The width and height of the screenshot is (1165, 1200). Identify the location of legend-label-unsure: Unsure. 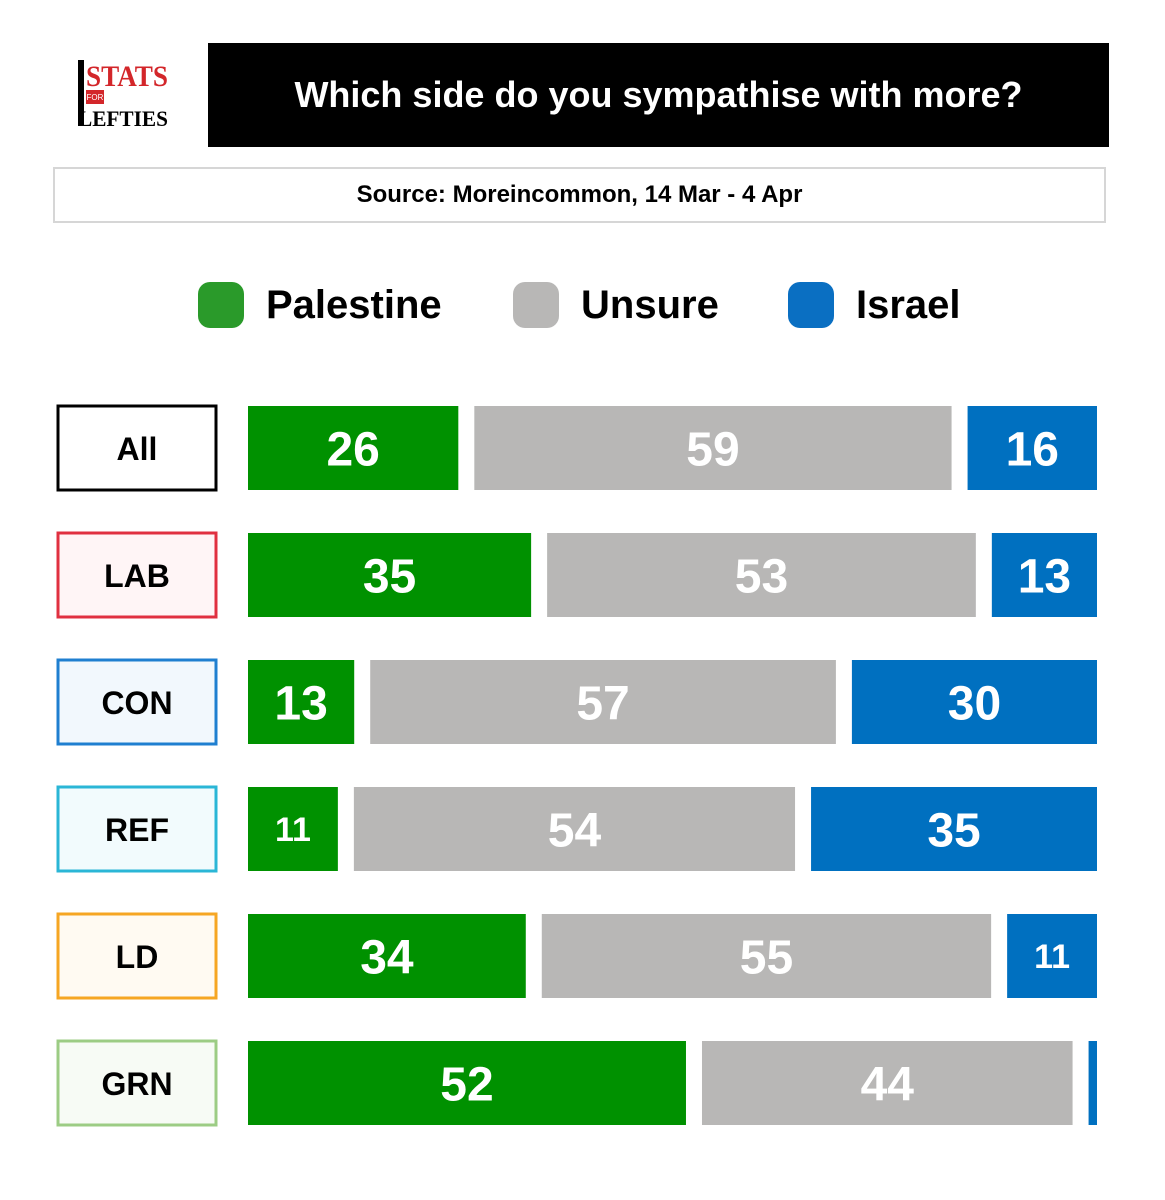
(650, 304).